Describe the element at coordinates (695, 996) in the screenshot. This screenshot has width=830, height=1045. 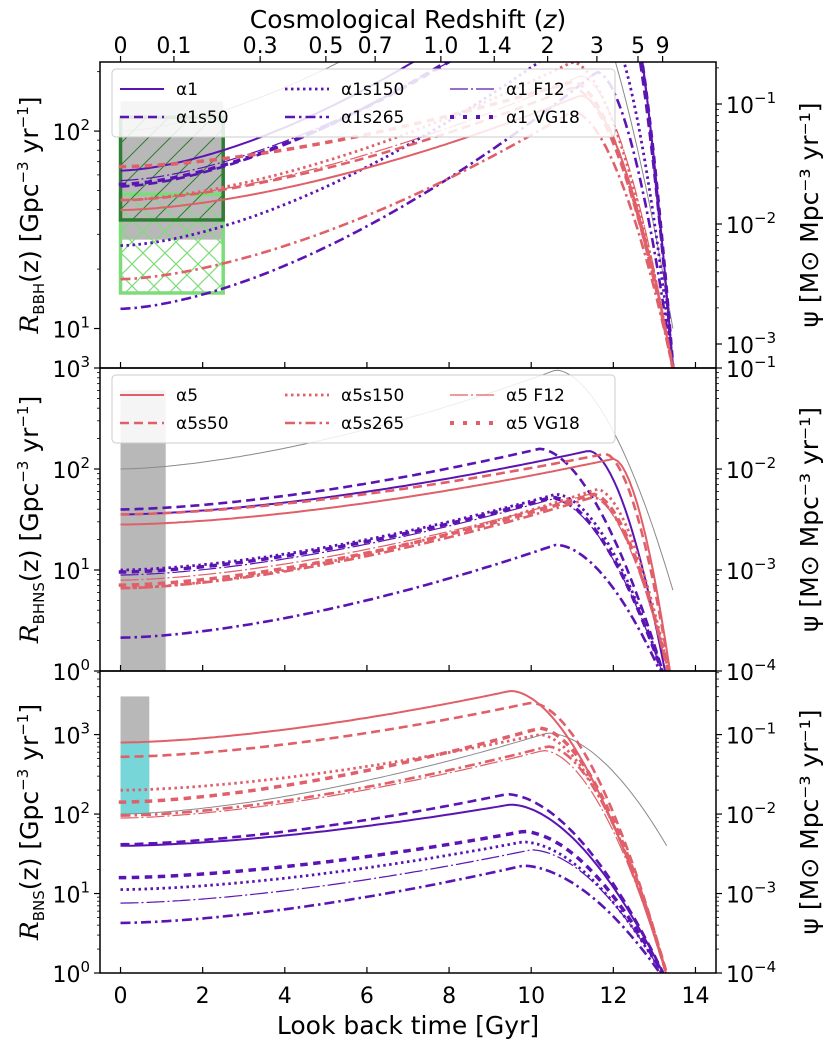
I see `x-tick-label: 14` at that location.